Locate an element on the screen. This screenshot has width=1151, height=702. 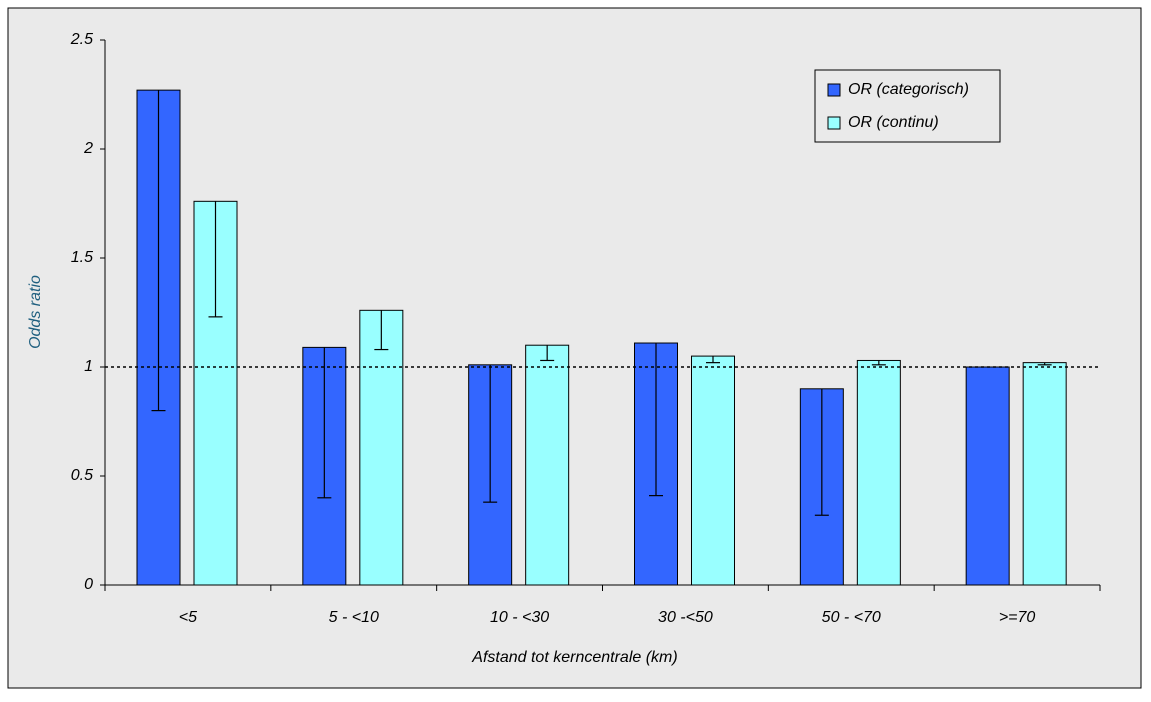
y-tick-label: 0.5 is located at coordinates (82, 475).